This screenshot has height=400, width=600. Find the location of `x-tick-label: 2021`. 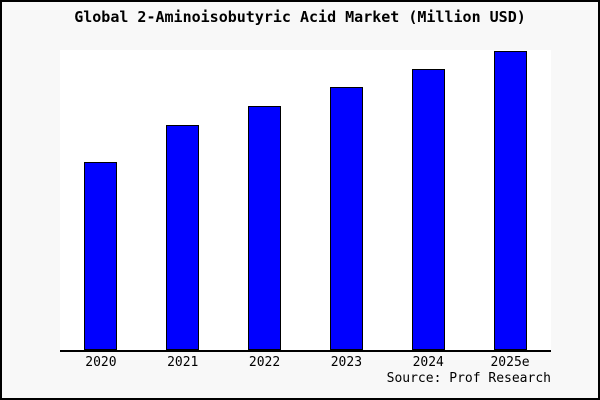

x-tick-label: 2021 is located at coordinates (183, 362).